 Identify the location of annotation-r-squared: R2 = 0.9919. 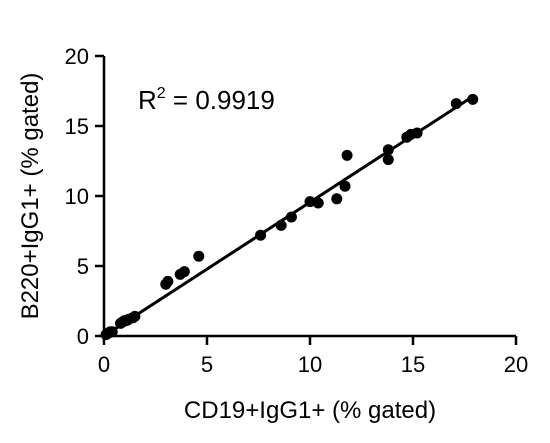
(206, 100).